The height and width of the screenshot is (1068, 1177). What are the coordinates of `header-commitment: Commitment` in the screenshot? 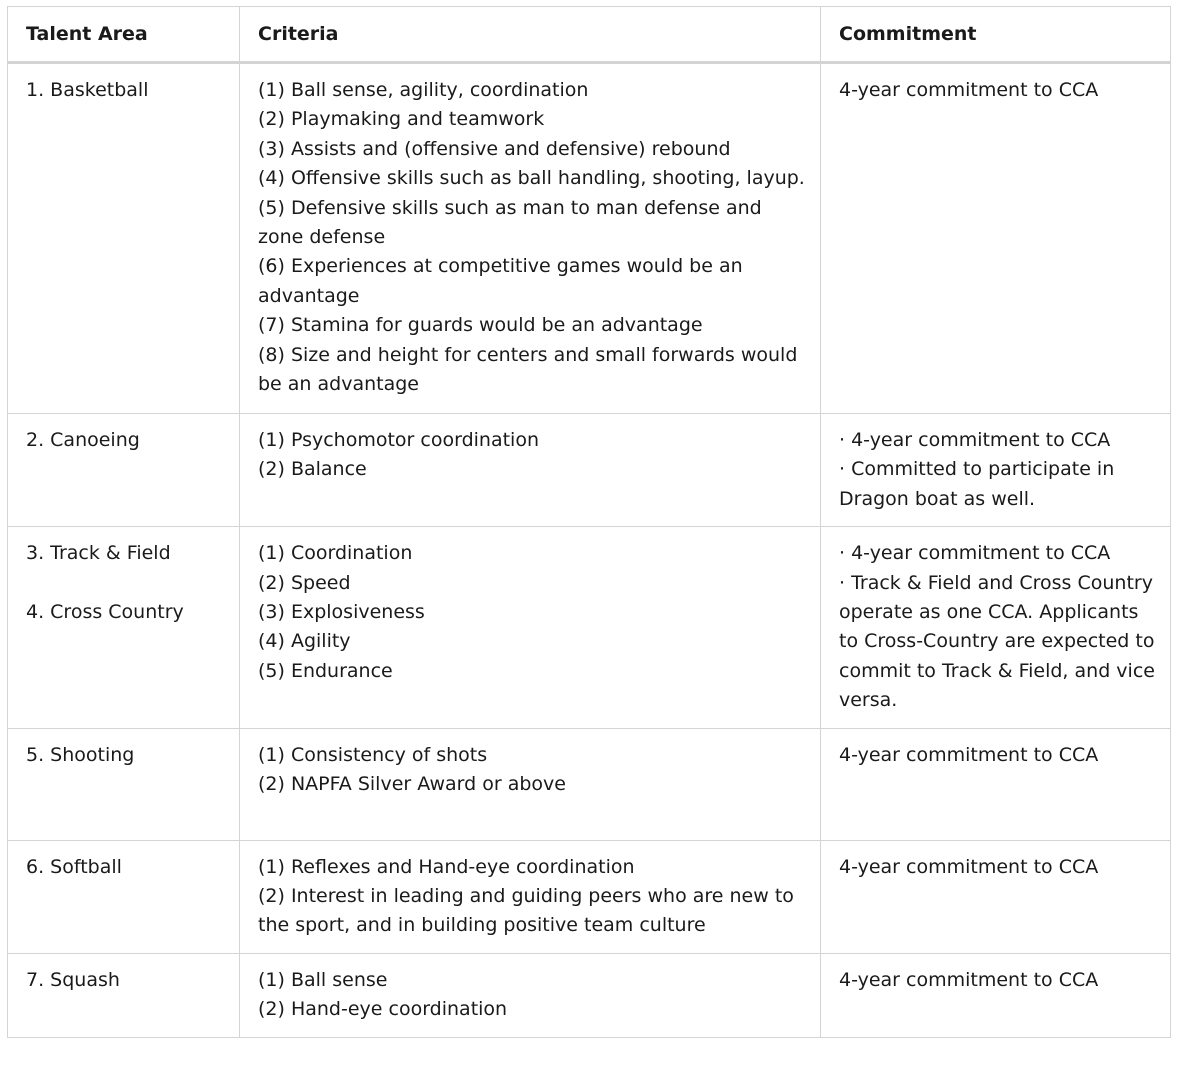 It's located at (995, 35).